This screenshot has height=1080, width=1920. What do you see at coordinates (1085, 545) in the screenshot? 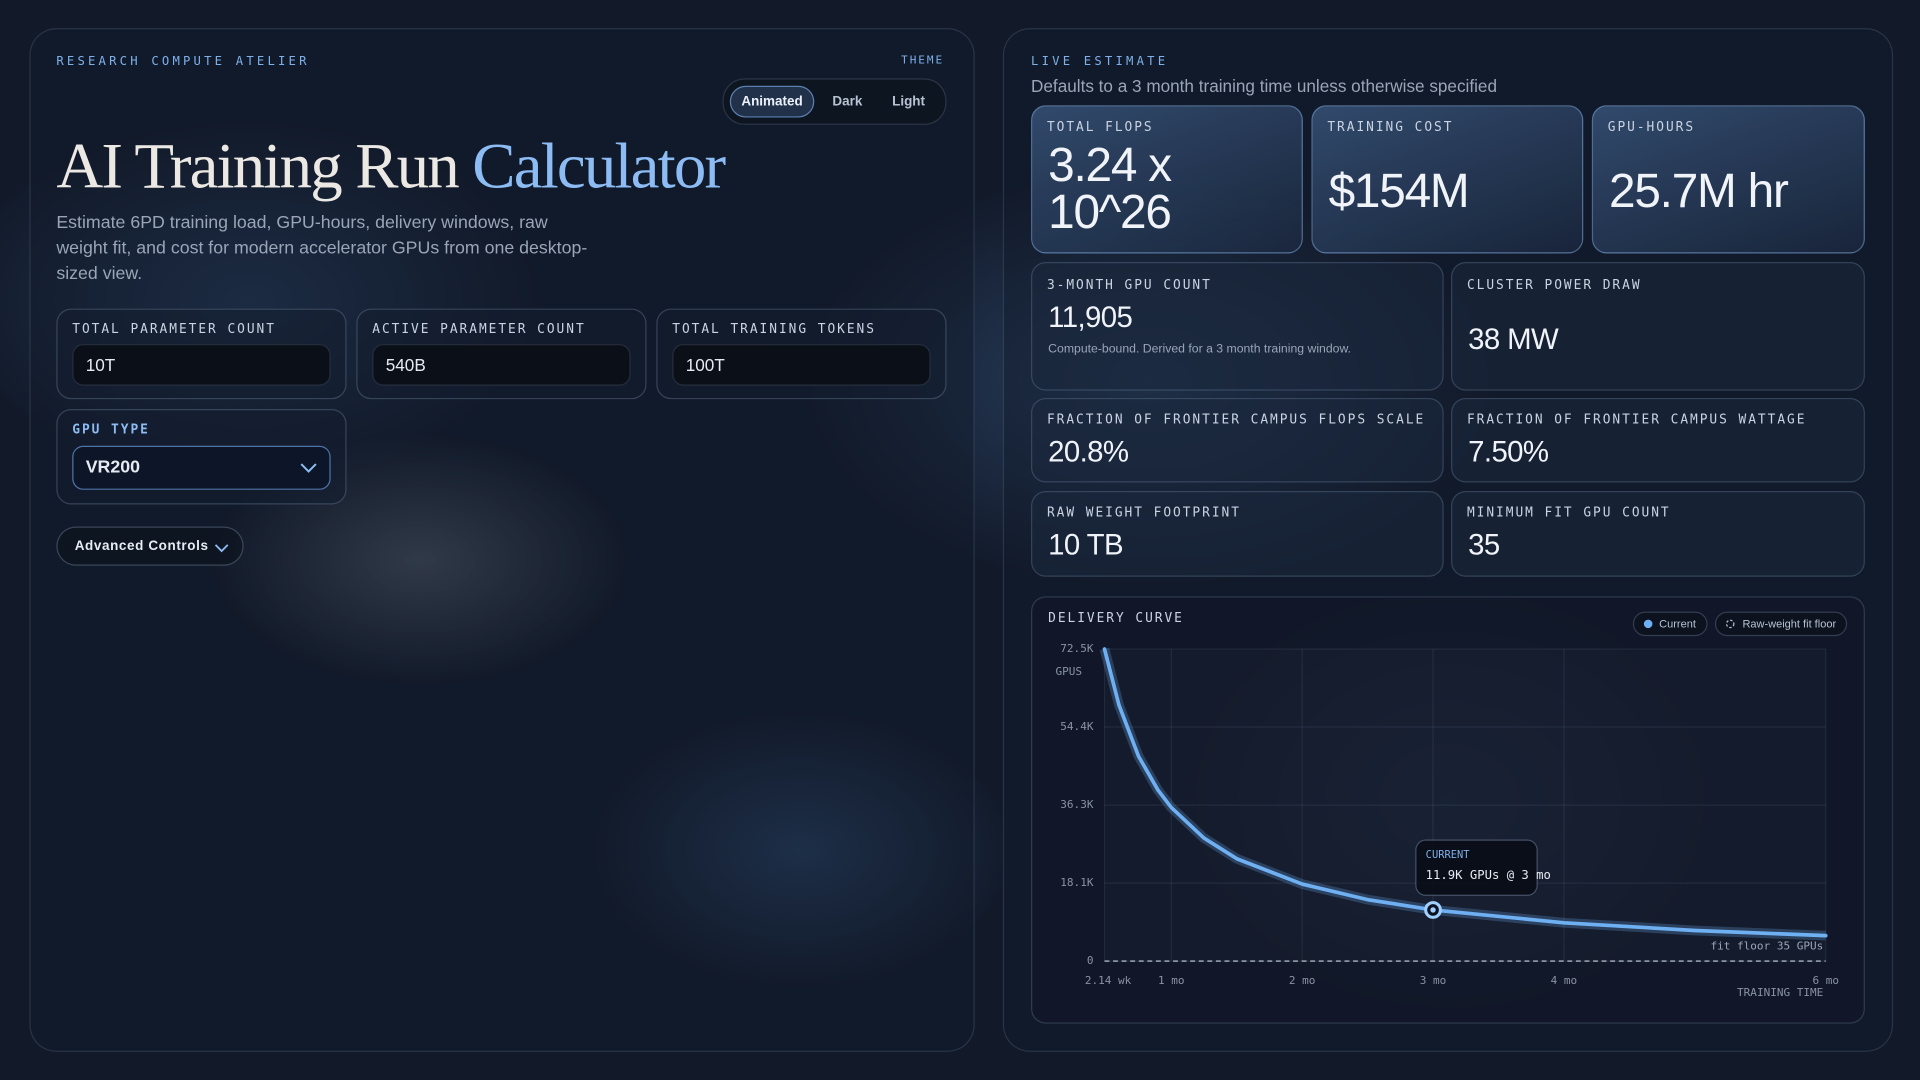
I see `metric-value: 10 TB` at bounding box center [1085, 545].